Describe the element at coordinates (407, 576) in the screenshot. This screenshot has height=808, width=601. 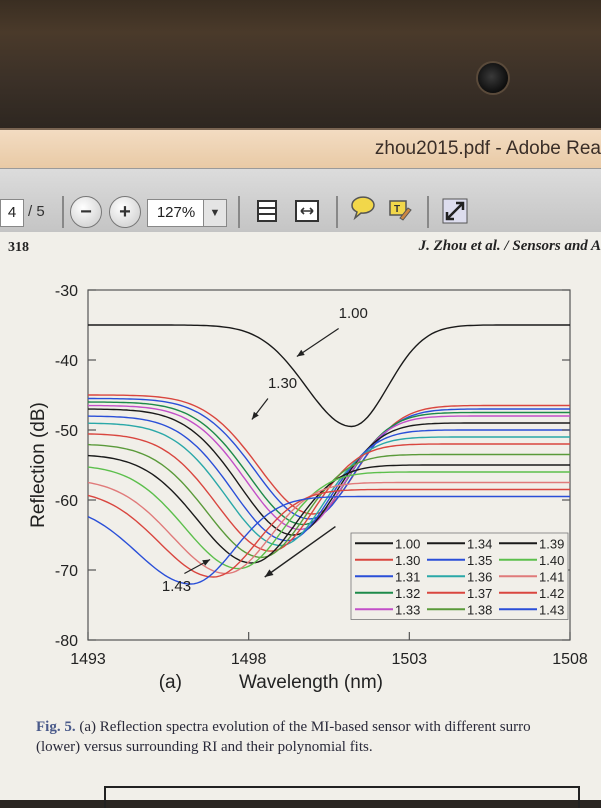
I see `legend-label: 1.31` at that location.